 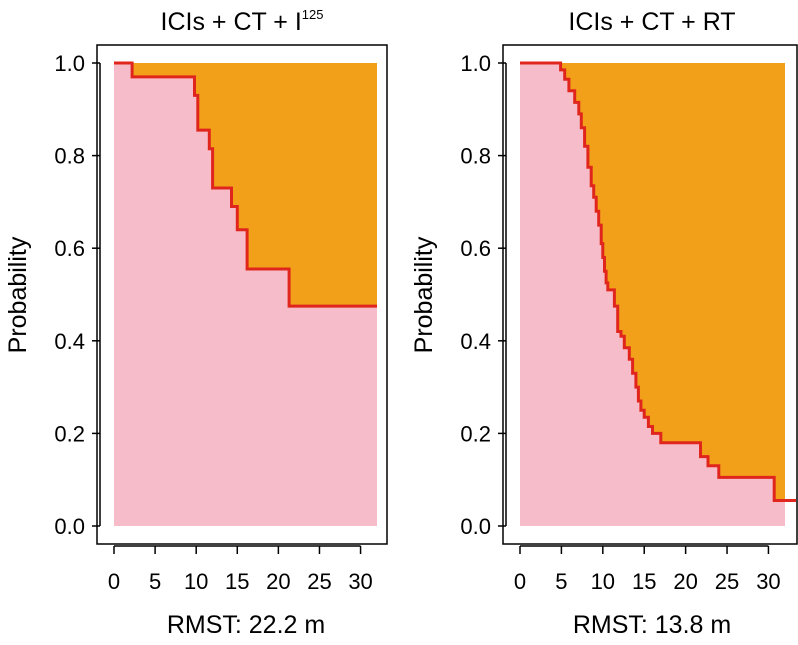 I want to click on chart-title: ICIs + CT + RT, so click(x=651, y=22).